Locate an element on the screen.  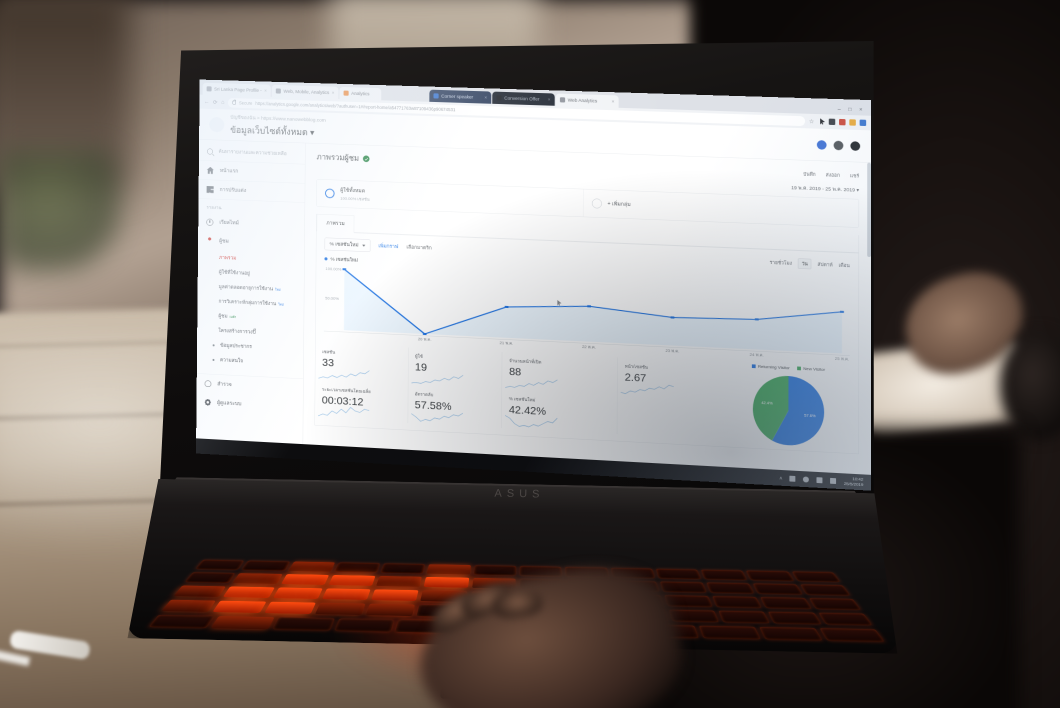
scorecard-empty is located at coordinates (666, 417).